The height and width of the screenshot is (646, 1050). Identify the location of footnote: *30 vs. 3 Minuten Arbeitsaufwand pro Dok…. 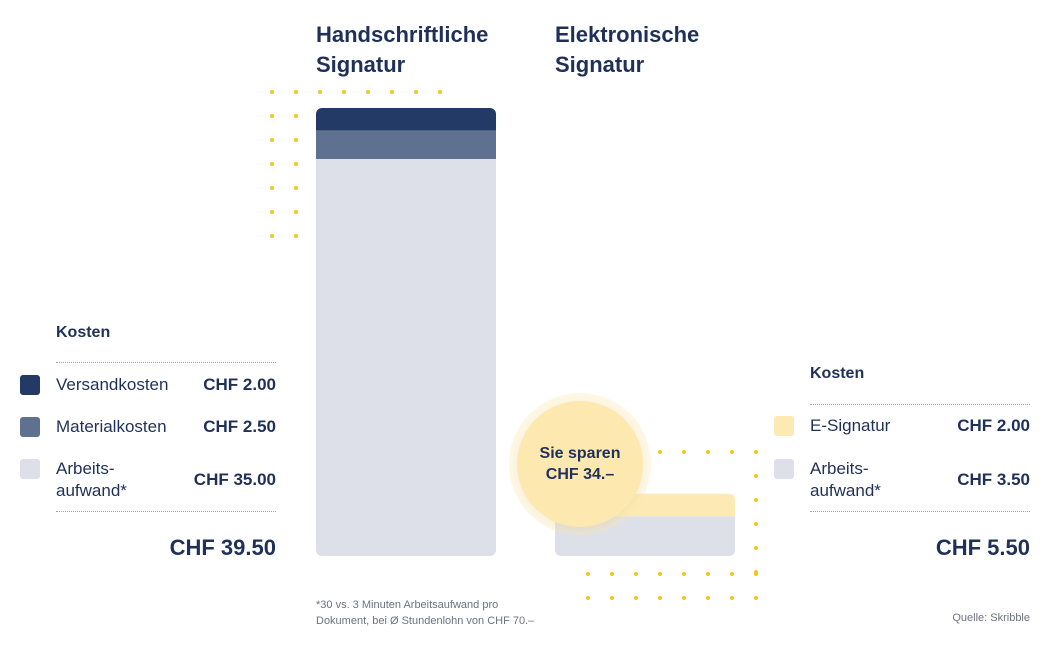
(425, 613).